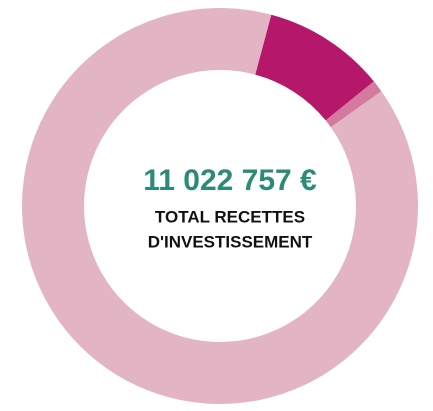 The width and height of the screenshot is (433, 411). What do you see at coordinates (230, 216) in the screenshot?
I see `center-label: TOTAL RECETTES` at bounding box center [230, 216].